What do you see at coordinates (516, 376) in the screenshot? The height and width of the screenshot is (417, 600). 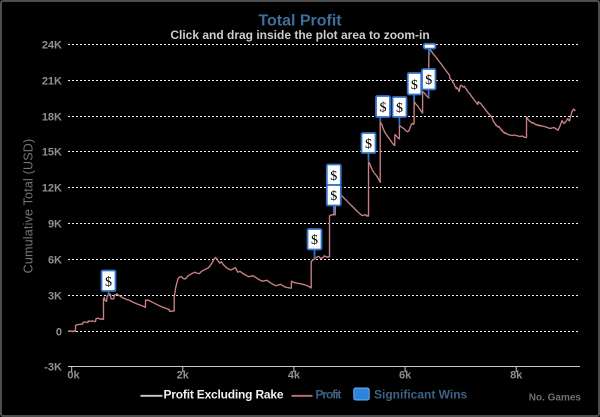 I see `svg-text: 8k` at bounding box center [516, 376].